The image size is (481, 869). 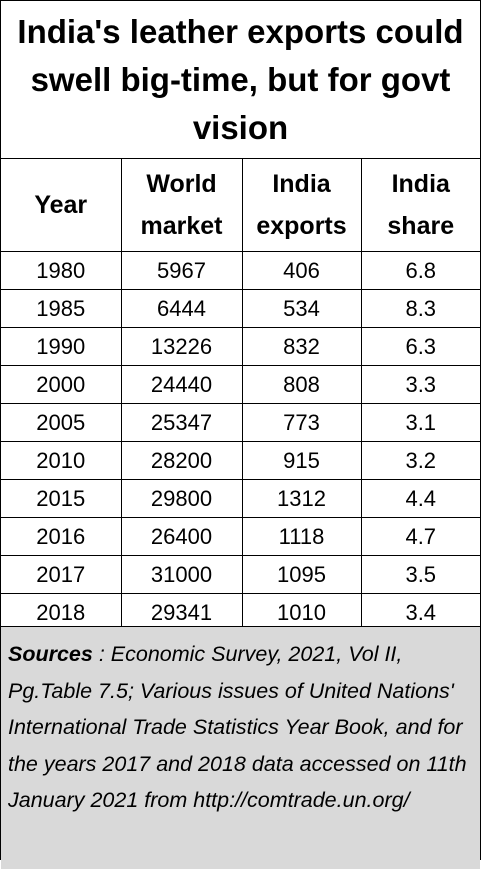 I want to click on header-world-market: World market, so click(x=181, y=205).